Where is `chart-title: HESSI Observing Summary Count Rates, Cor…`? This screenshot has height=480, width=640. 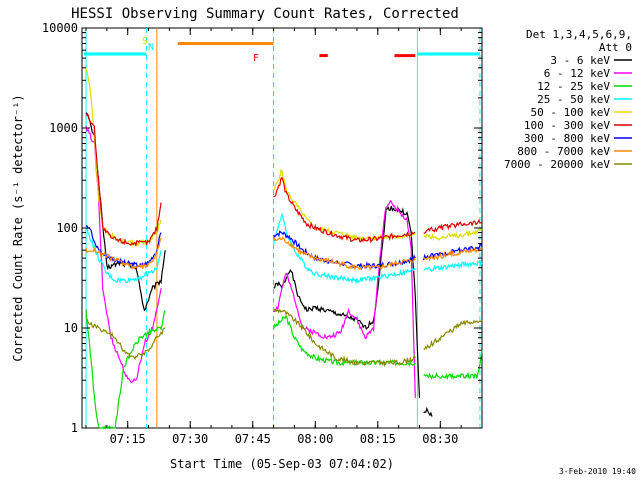
chart-title: HESSI Observing Summary Count Rates, Cor… is located at coordinates (265, 14).